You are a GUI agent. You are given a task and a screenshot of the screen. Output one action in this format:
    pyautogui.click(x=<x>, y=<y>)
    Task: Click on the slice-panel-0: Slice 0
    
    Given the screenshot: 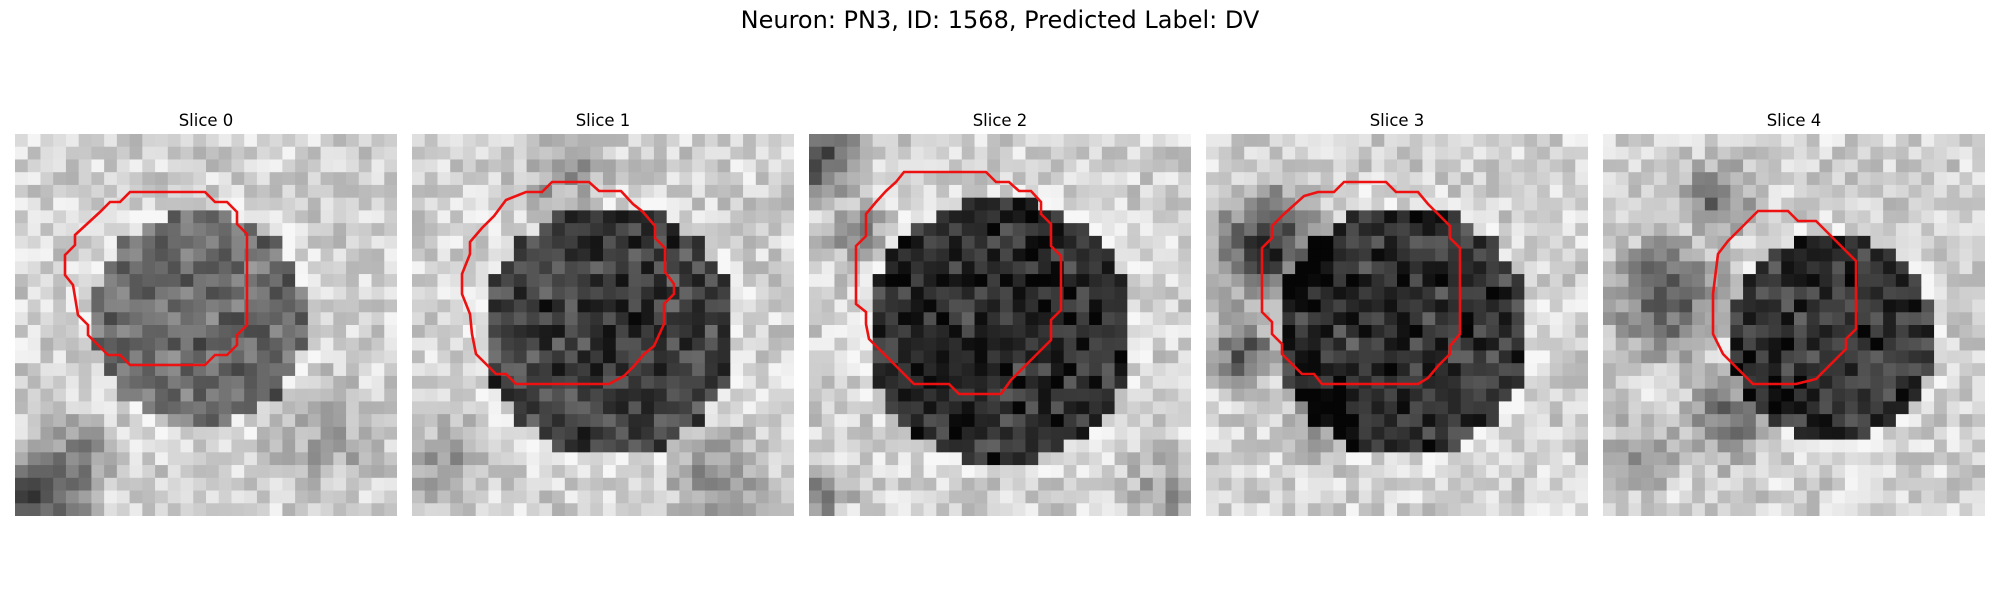 What is the action you would take?
    pyautogui.click(x=206, y=313)
    